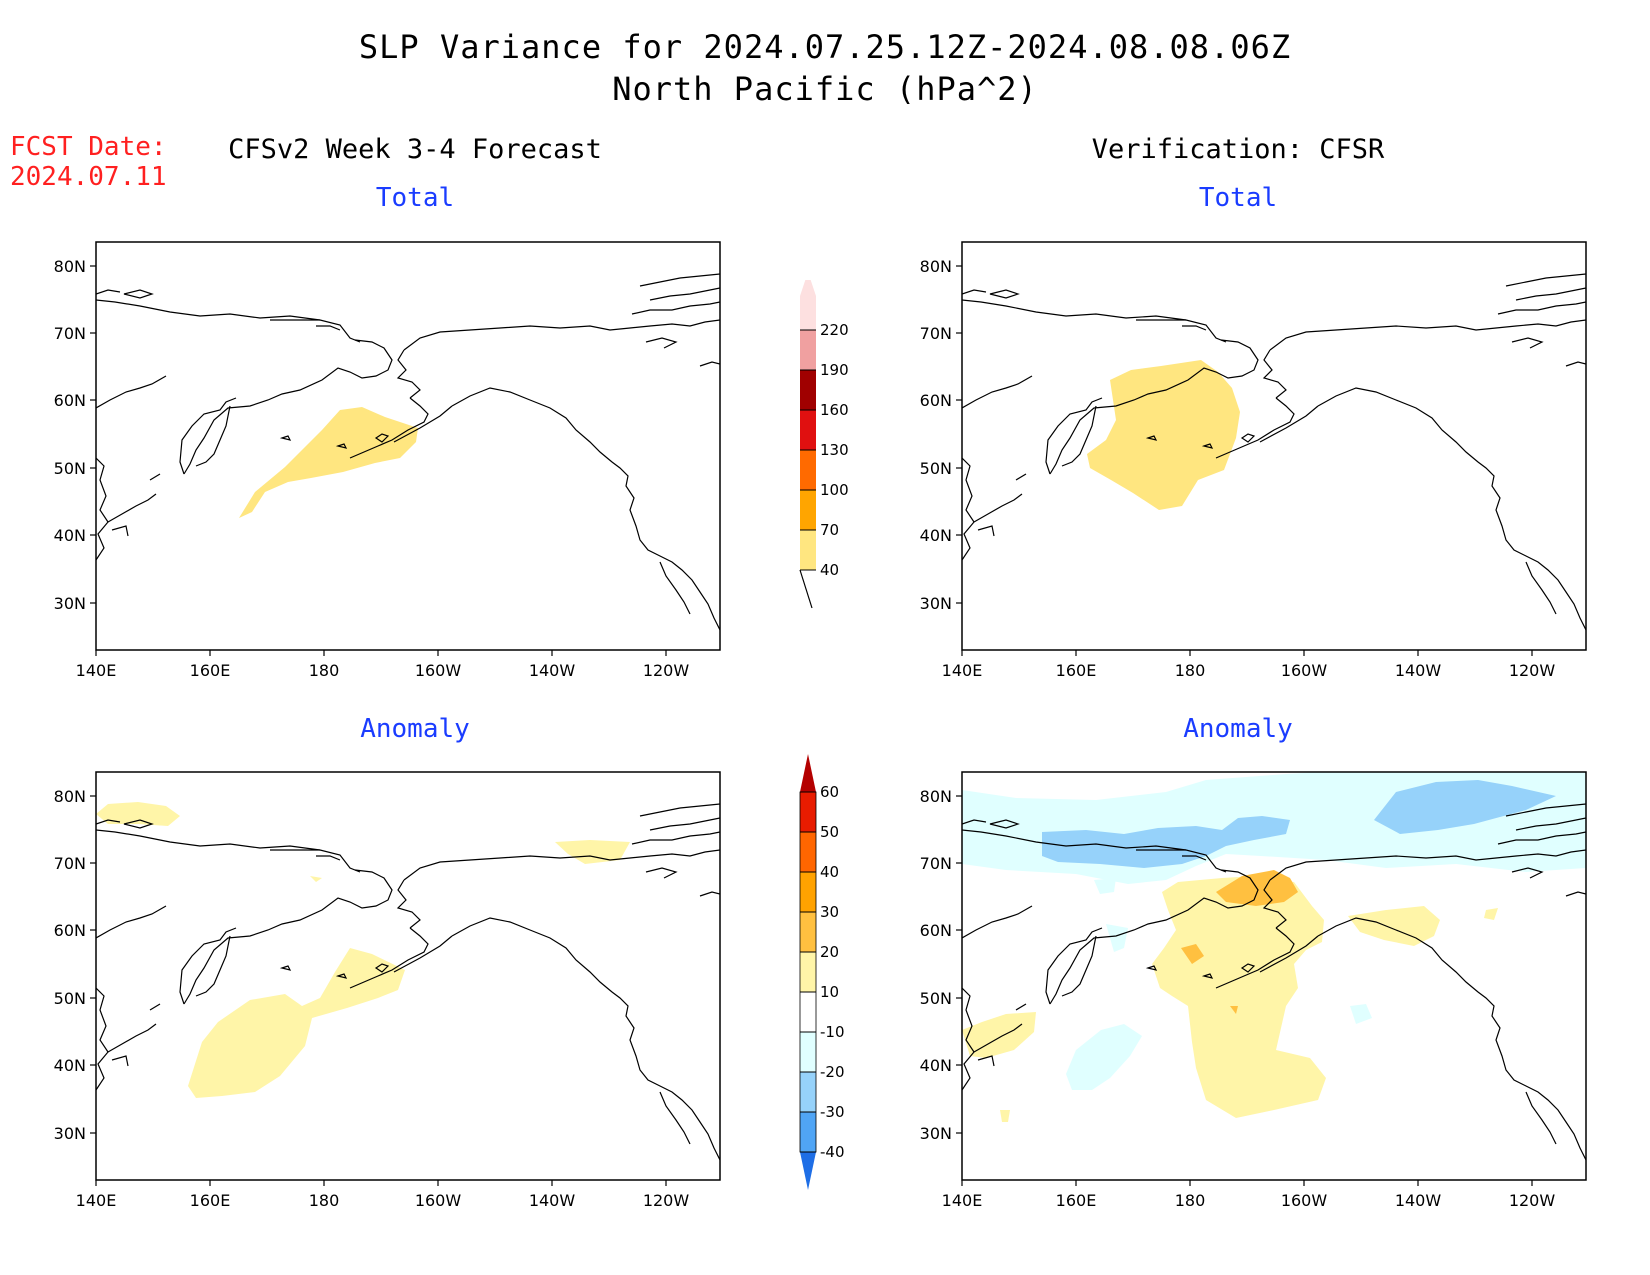 This screenshot has height=1275, width=1650. Describe the element at coordinates (834, 370) in the screenshot. I see `cbar-level-label: 190` at that location.